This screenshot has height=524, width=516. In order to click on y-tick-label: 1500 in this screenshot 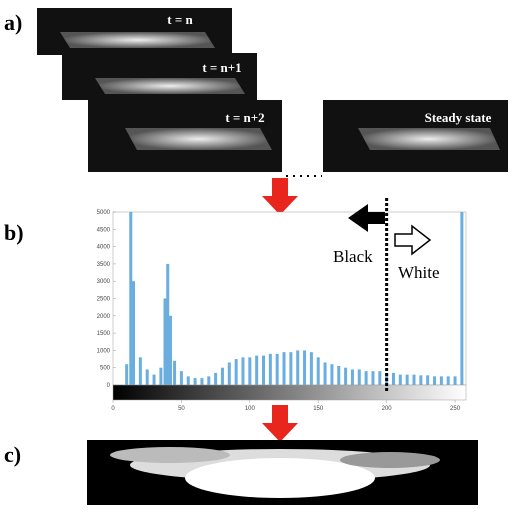, I will do `click(104, 334)`.